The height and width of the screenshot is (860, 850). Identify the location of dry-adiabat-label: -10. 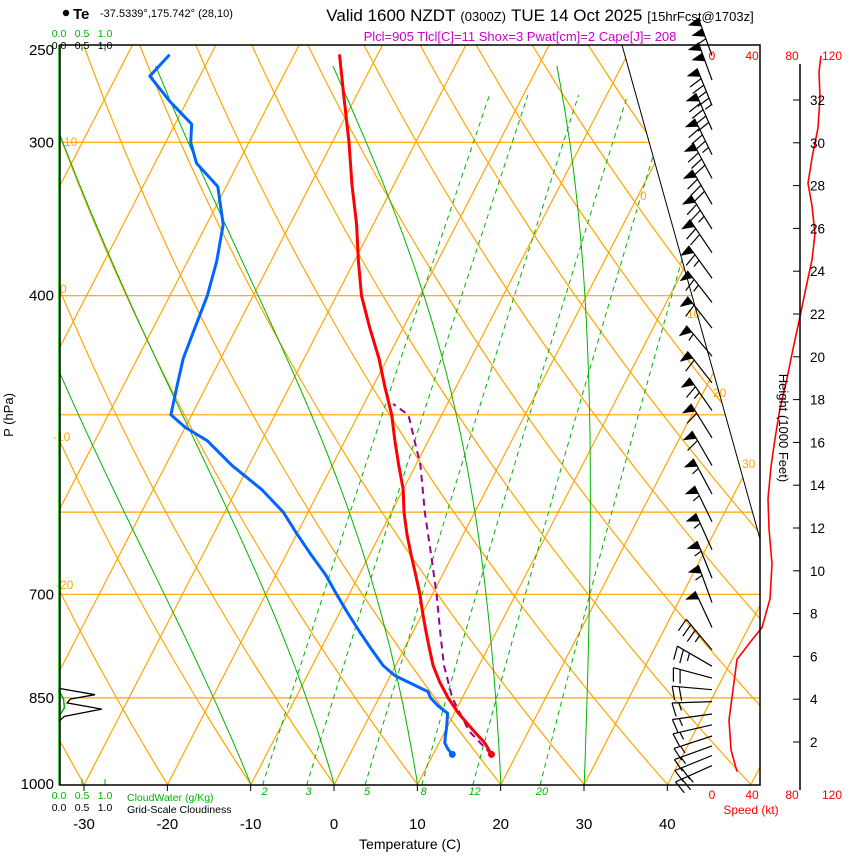
(62, 437).